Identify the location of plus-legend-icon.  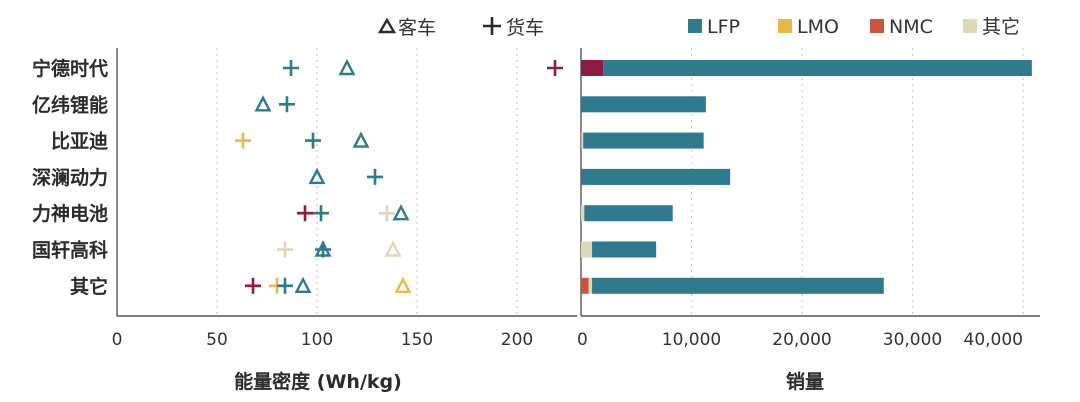
(492, 26).